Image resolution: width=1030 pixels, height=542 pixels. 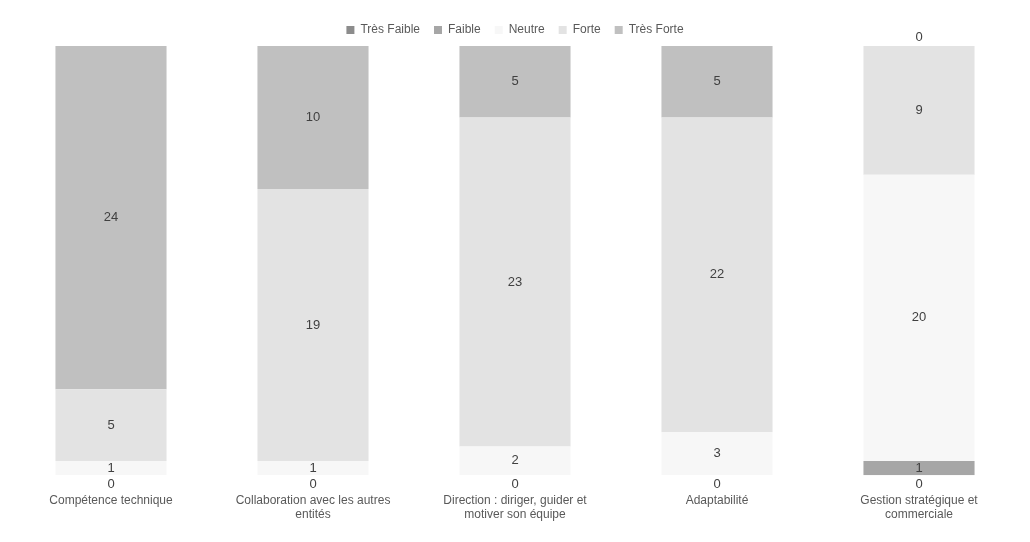 What do you see at coordinates (390, 29) in the screenshot?
I see `legend-label: Très Faible` at bounding box center [390, 29].